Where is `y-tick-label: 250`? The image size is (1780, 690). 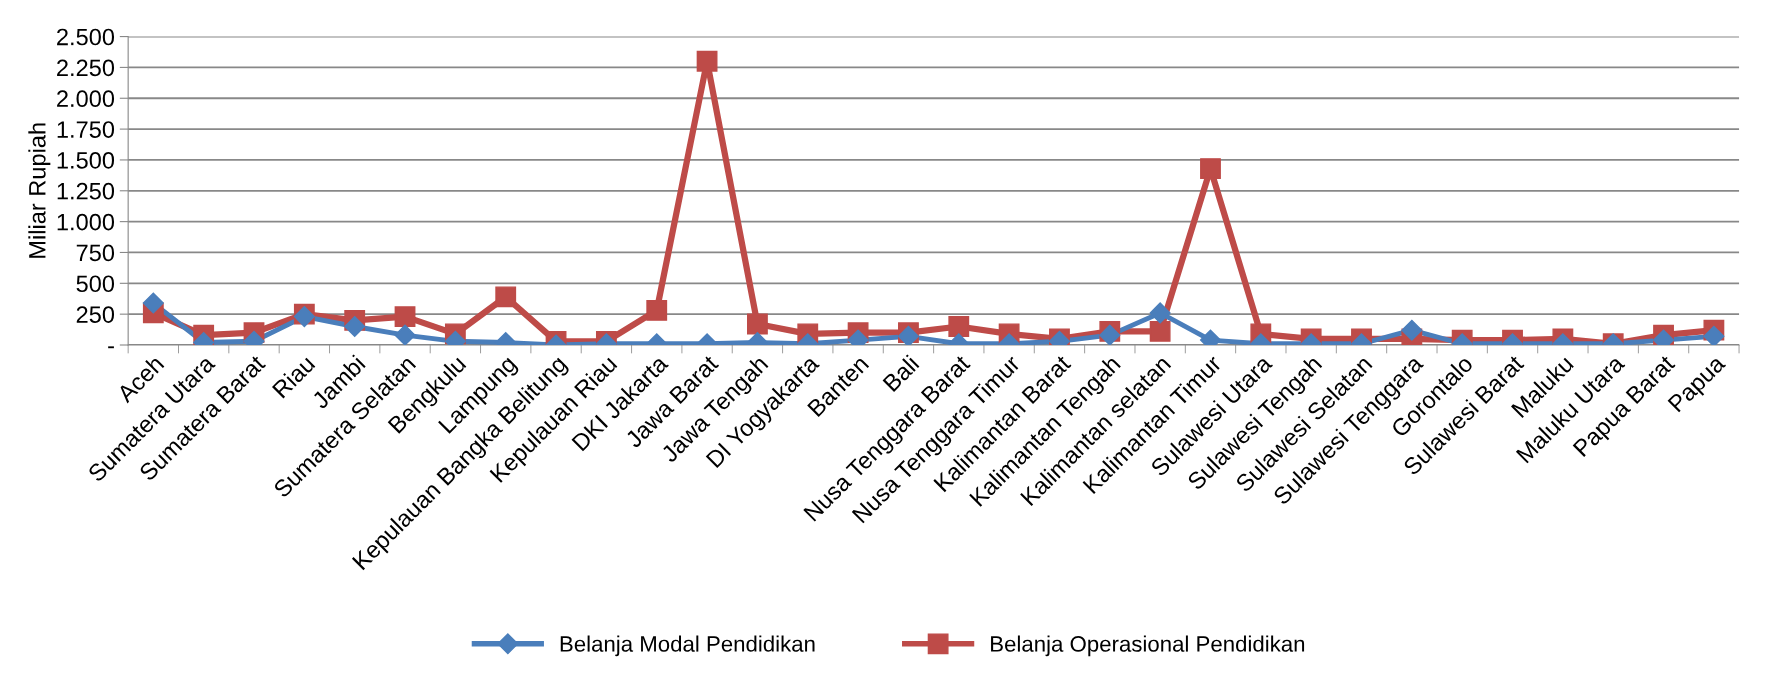 y-tick-label: 250 is located at coordinates (95, 314).